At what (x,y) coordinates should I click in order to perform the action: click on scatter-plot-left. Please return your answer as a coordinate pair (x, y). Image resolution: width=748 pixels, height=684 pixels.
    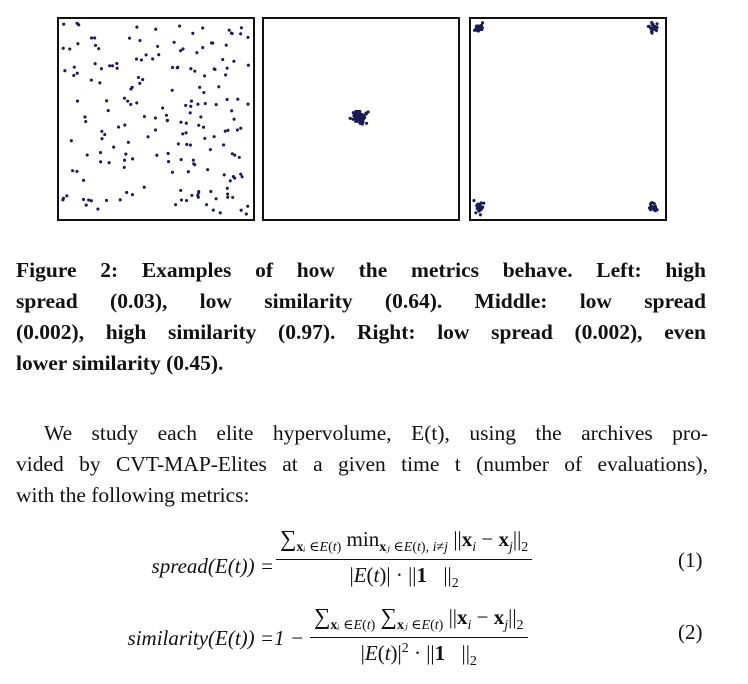
    Looking at the image, I should click on (155, 118).